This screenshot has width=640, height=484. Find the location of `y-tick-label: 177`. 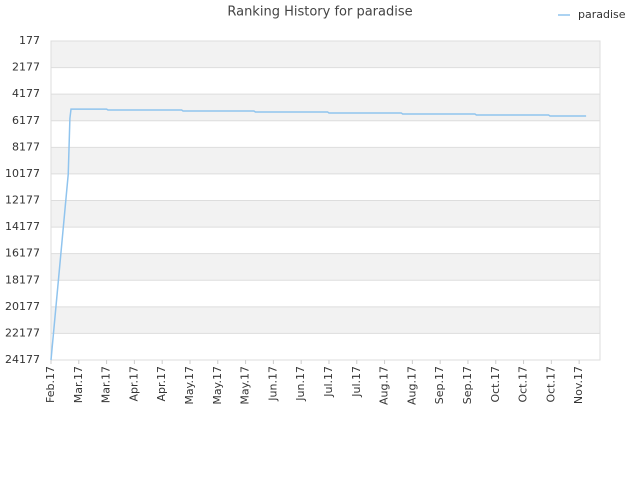

y-tick-label: 177 is located at coordinates (29, 40).